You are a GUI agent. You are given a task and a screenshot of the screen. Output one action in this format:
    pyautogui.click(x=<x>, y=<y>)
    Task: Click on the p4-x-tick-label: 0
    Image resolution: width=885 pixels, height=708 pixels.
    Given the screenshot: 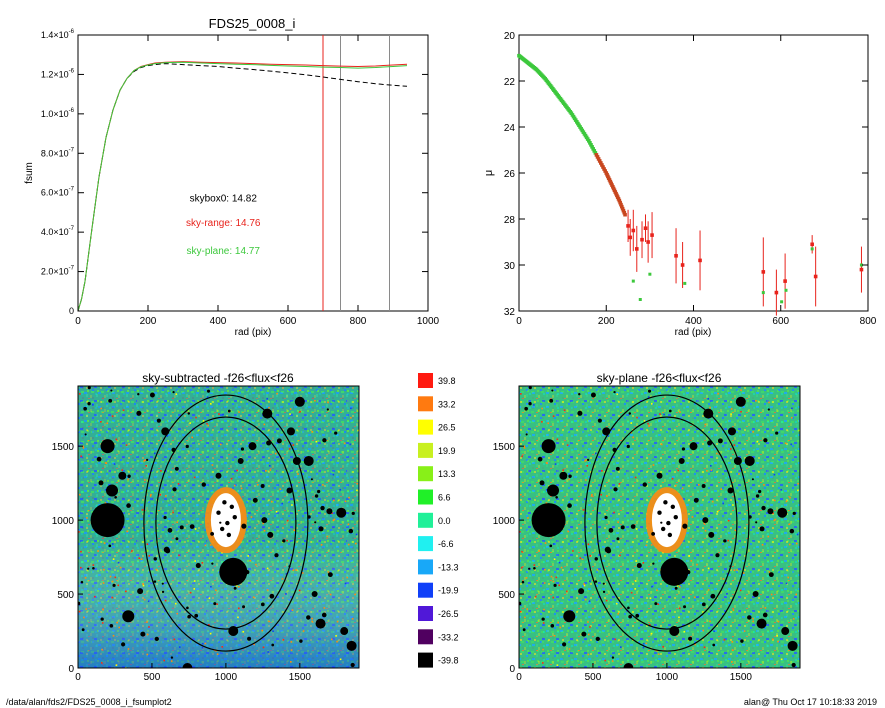 What is the action you would take?
    pyautogui.click(x=519, y=677)
    